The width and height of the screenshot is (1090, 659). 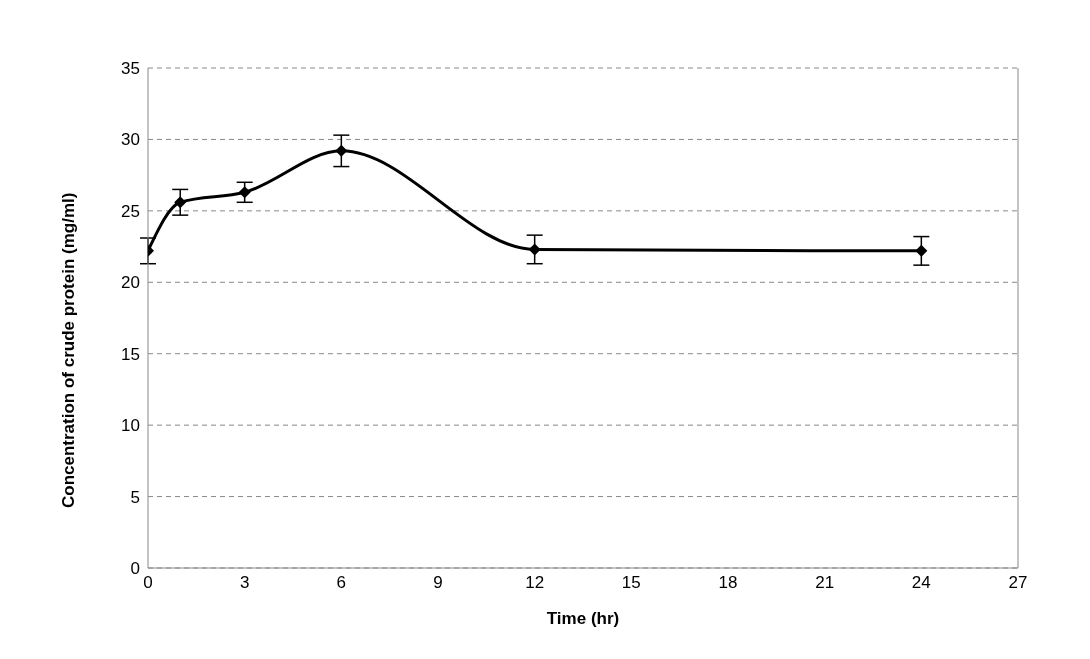 I want to click on y-axis-title: Concentration of crude protein (mg/ml), so click(x=69, y=350).